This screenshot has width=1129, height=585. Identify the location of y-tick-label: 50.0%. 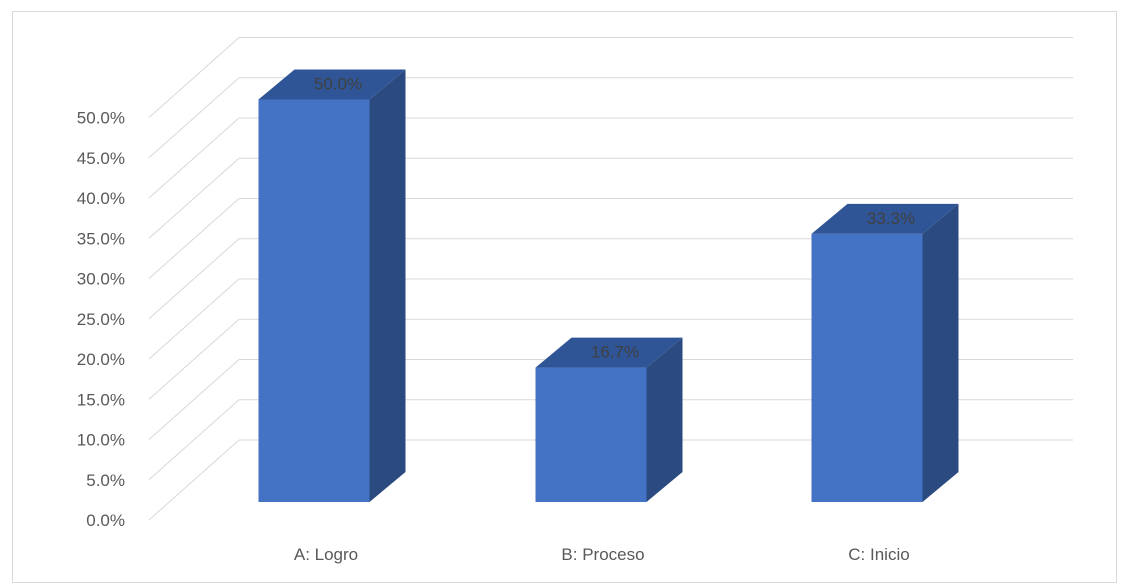
(101, 118).